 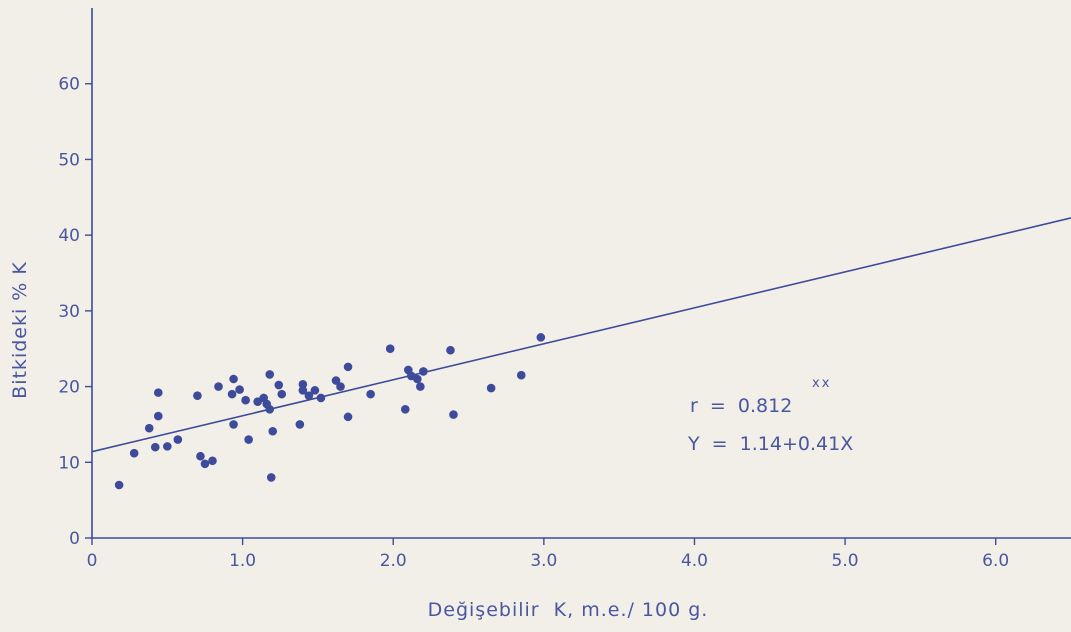 What do you see at coordinates (92, 561) in the screenshot?
I see `x-tick-label: 0` at bounding box center [92, 561].